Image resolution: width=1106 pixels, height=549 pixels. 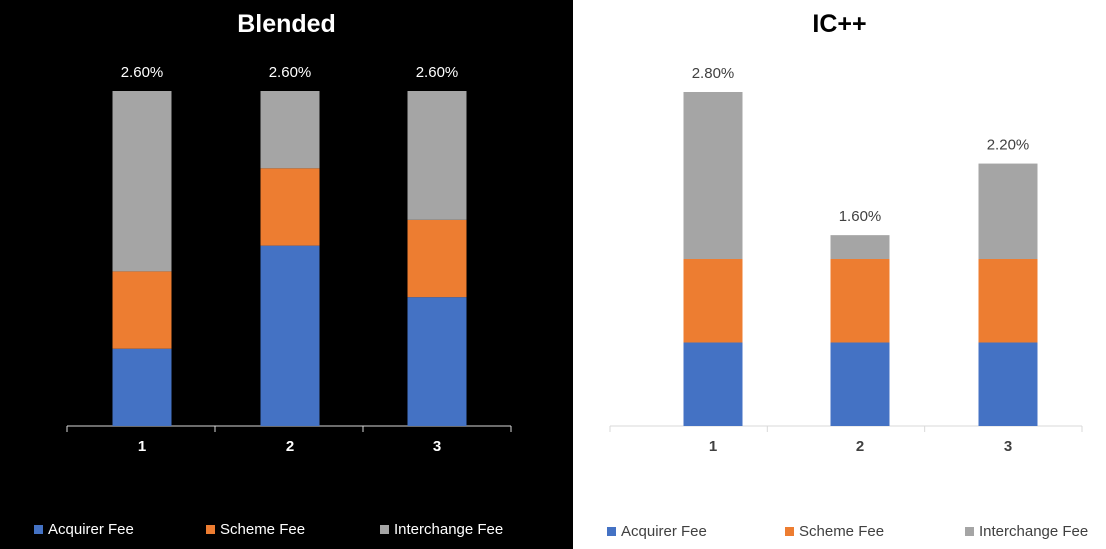 I want to click on blended-chart-title: Blended, so click(x=286, y=24).